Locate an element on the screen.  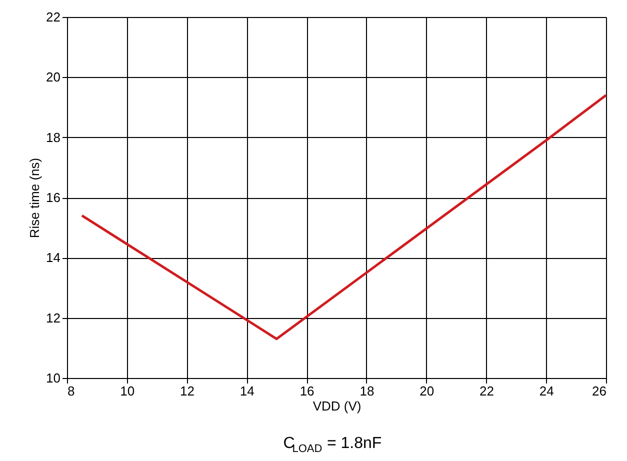
x-tick-label: 24 is located at coordinates (546, 391).